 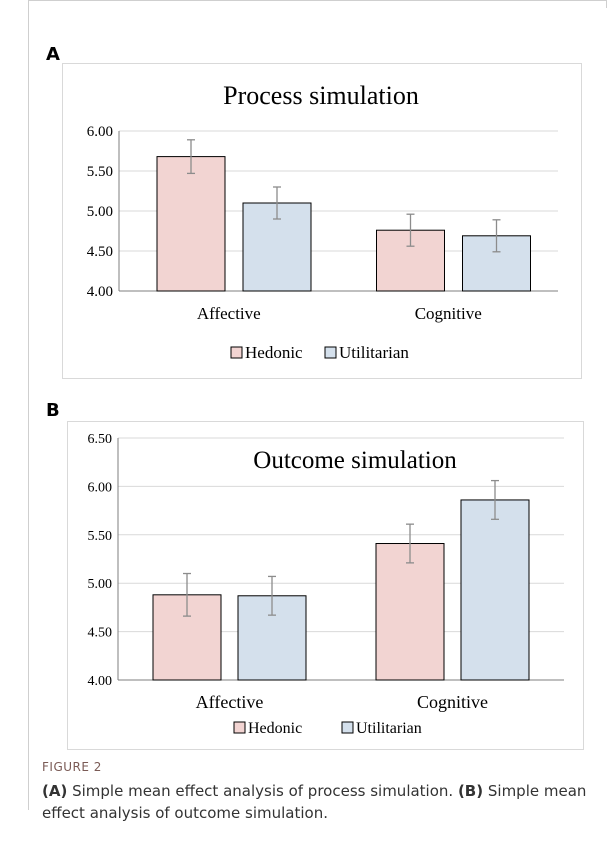 What do you see at coordinates (100, 252) in the screenshot?
I see `chart-a-y-tick-label: 4.50` at bounding box center [100, 252].